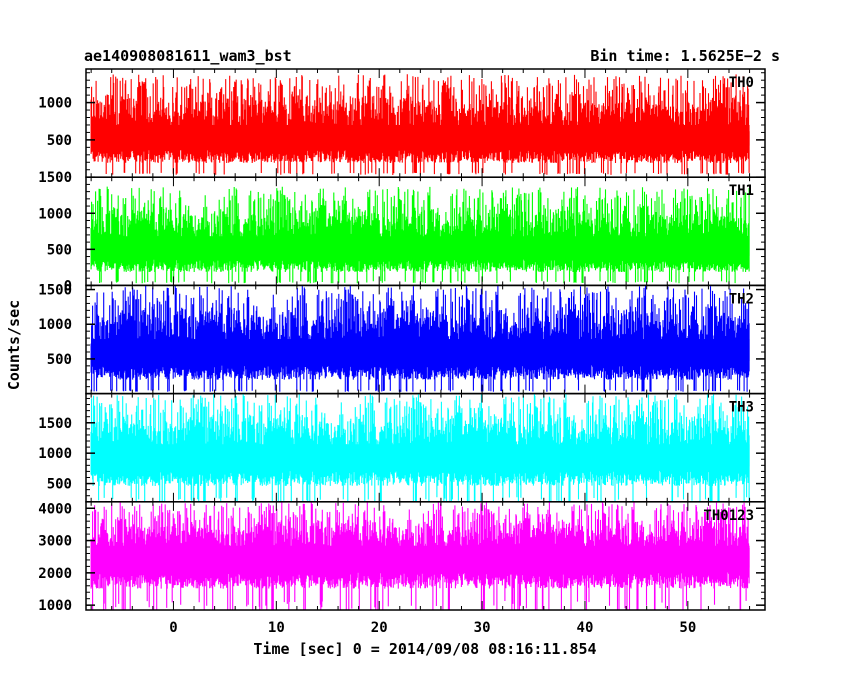 Image resolution: width=850 pixels, height=680 pixels. Describe the element at coordinates (420, 246) in the screenshot. I see `series-band-th1` at that location.